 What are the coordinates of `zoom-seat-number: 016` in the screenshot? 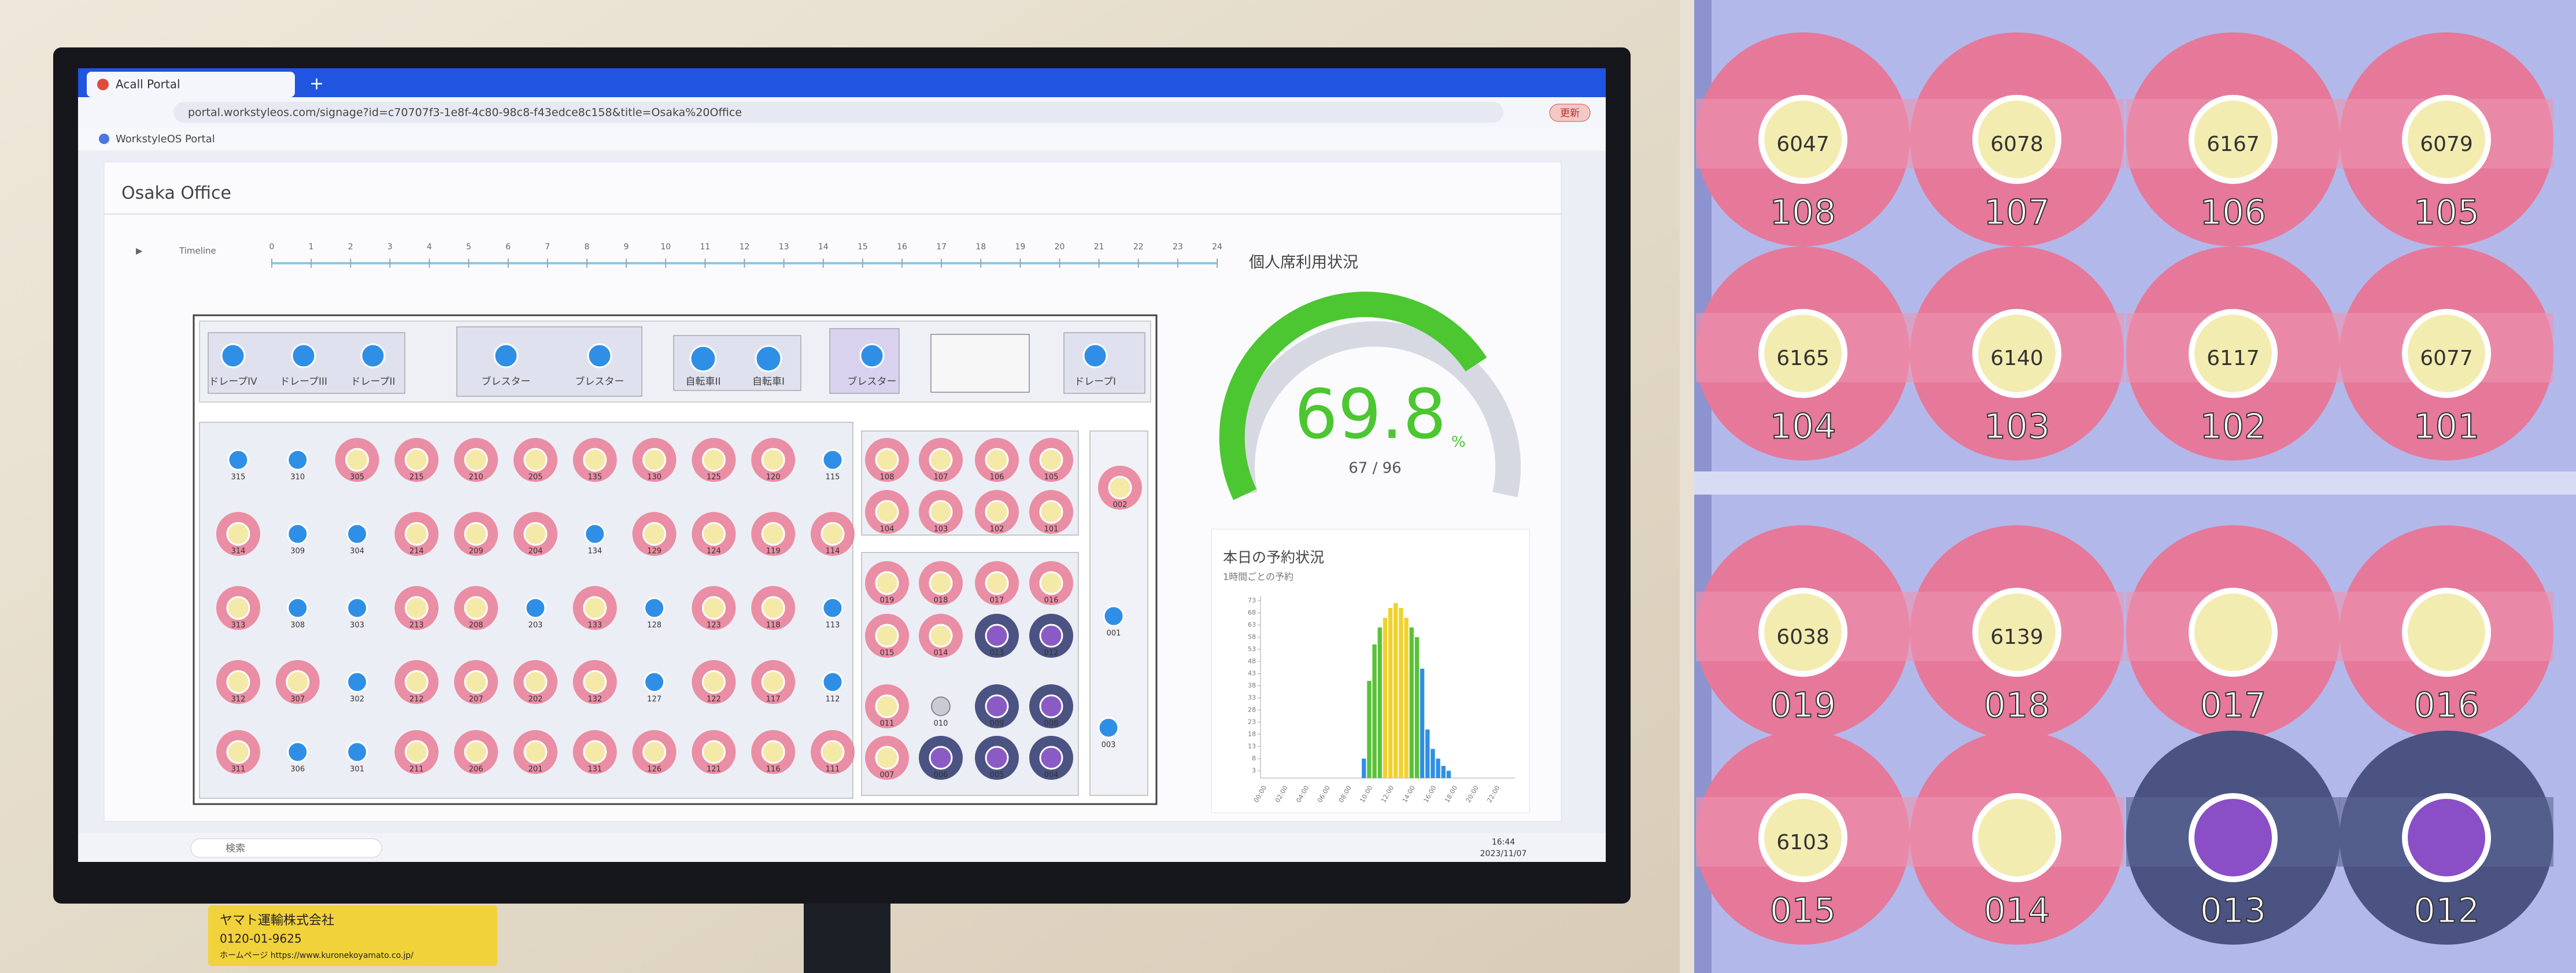 It's located at (2447, 705).